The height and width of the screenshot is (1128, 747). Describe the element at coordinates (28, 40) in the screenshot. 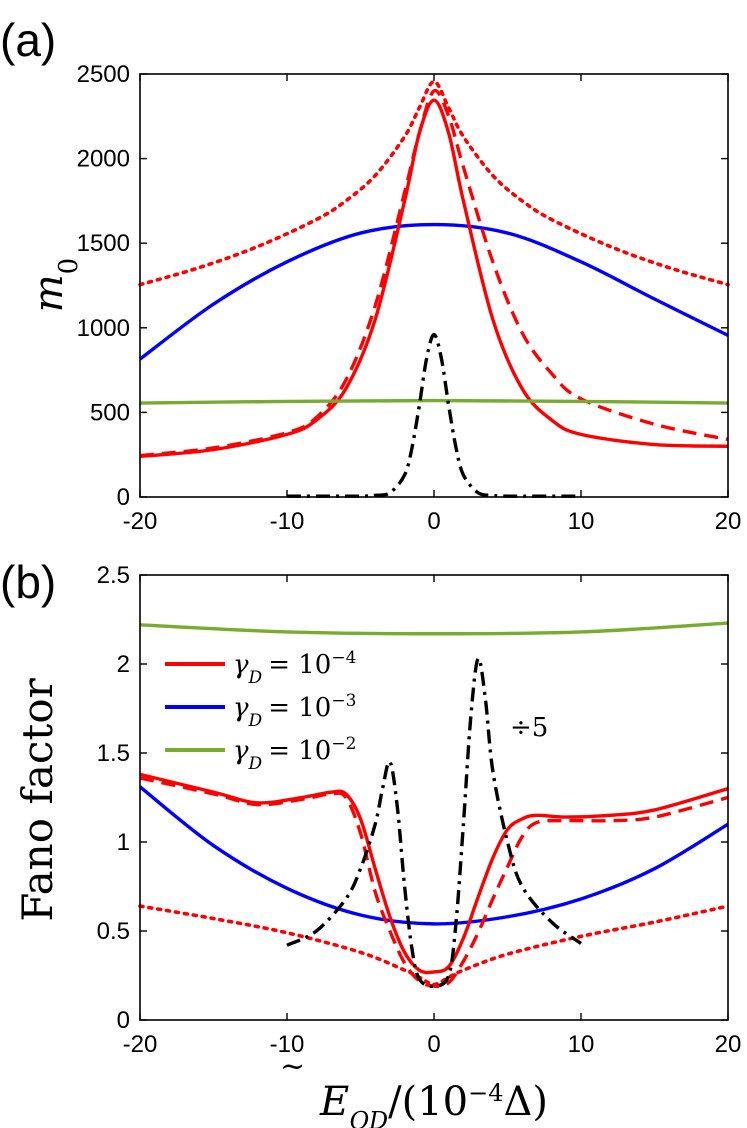

I see `panel-a-label: (a)` at that location.